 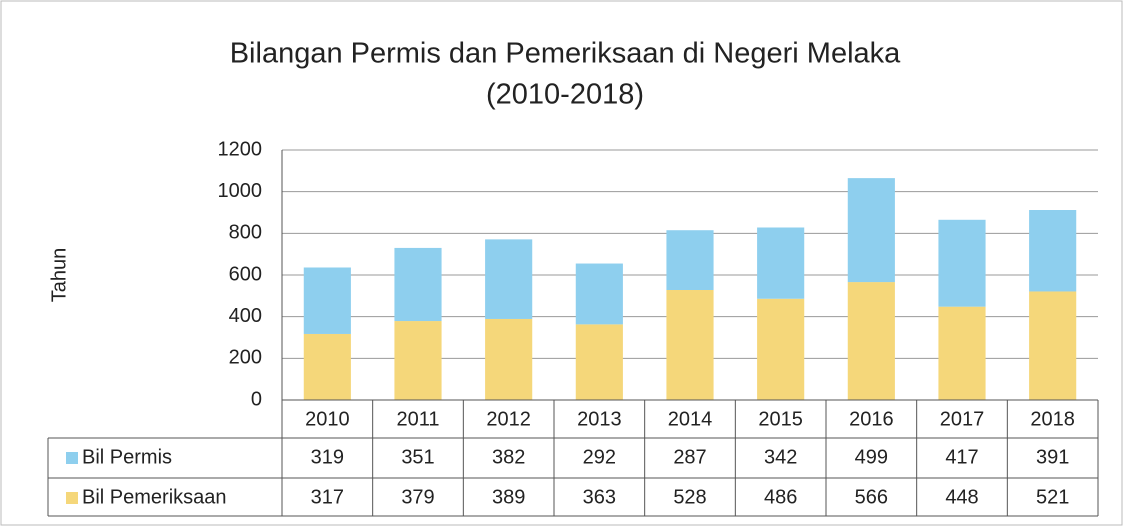 What do you see at coordinates (962, 419) in the screenshot?
I see `x-tick-label: 2017` at bounding box center [962, 419].